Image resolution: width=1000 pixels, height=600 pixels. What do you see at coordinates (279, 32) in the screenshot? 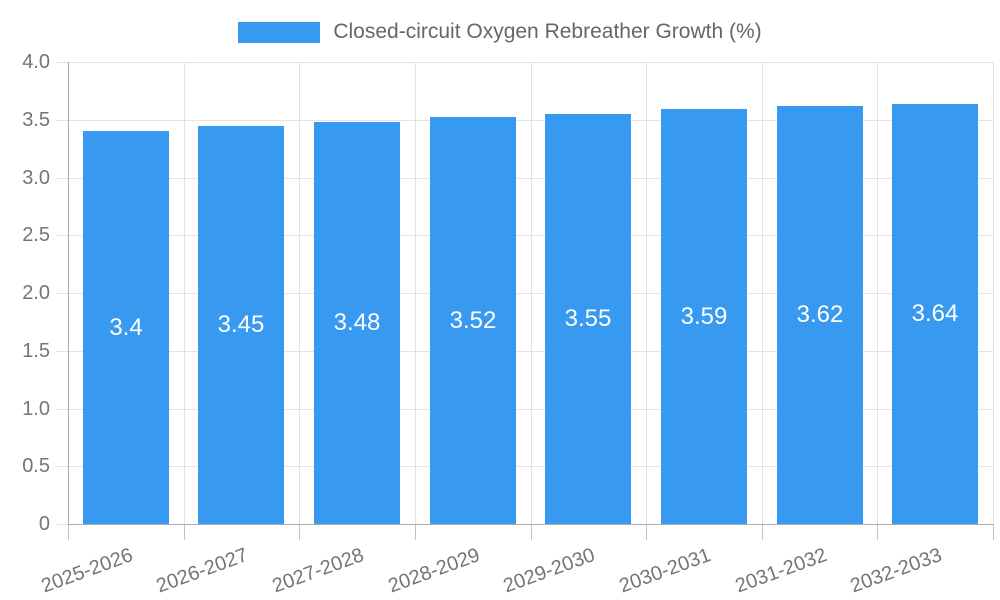
I see `legend-swatch` at bounding box center [279, 32].